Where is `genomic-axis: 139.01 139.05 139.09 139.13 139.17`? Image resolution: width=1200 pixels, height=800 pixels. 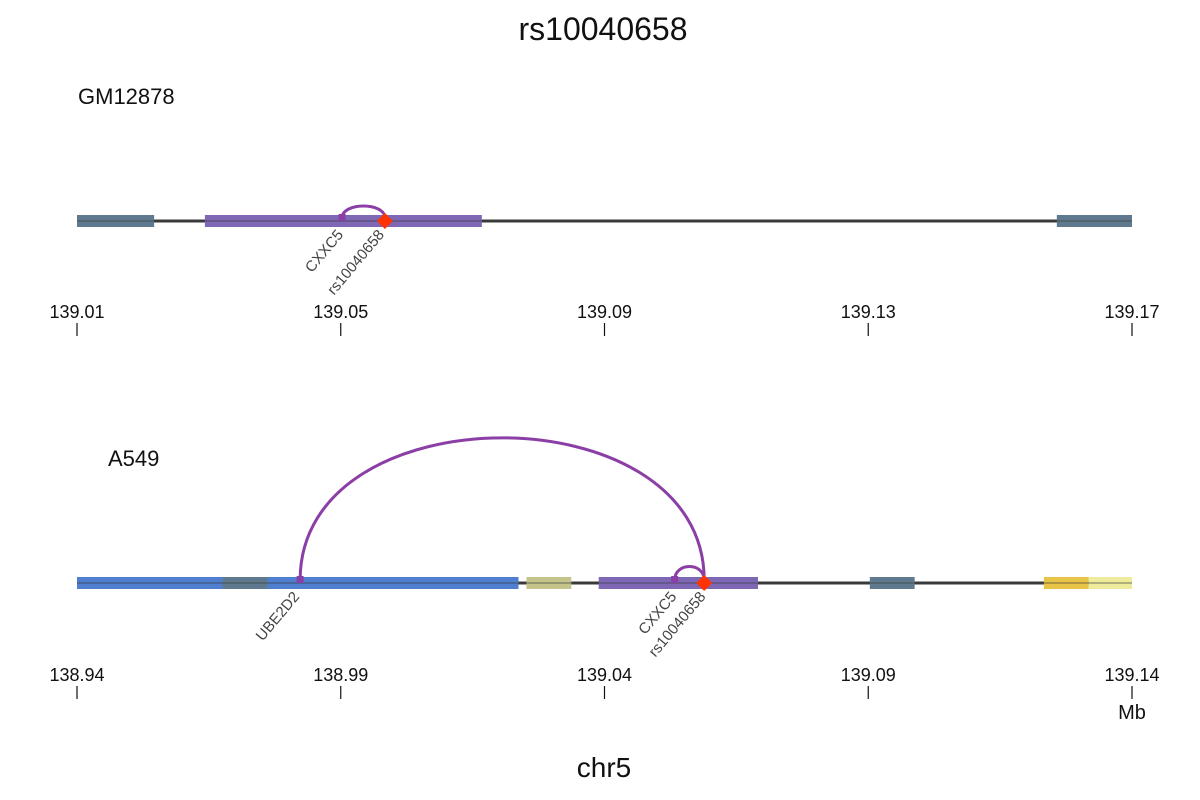 genomic-axis: 139.01 139.05 139.09 139.13 139.17 is located at coordinates (604, 319).